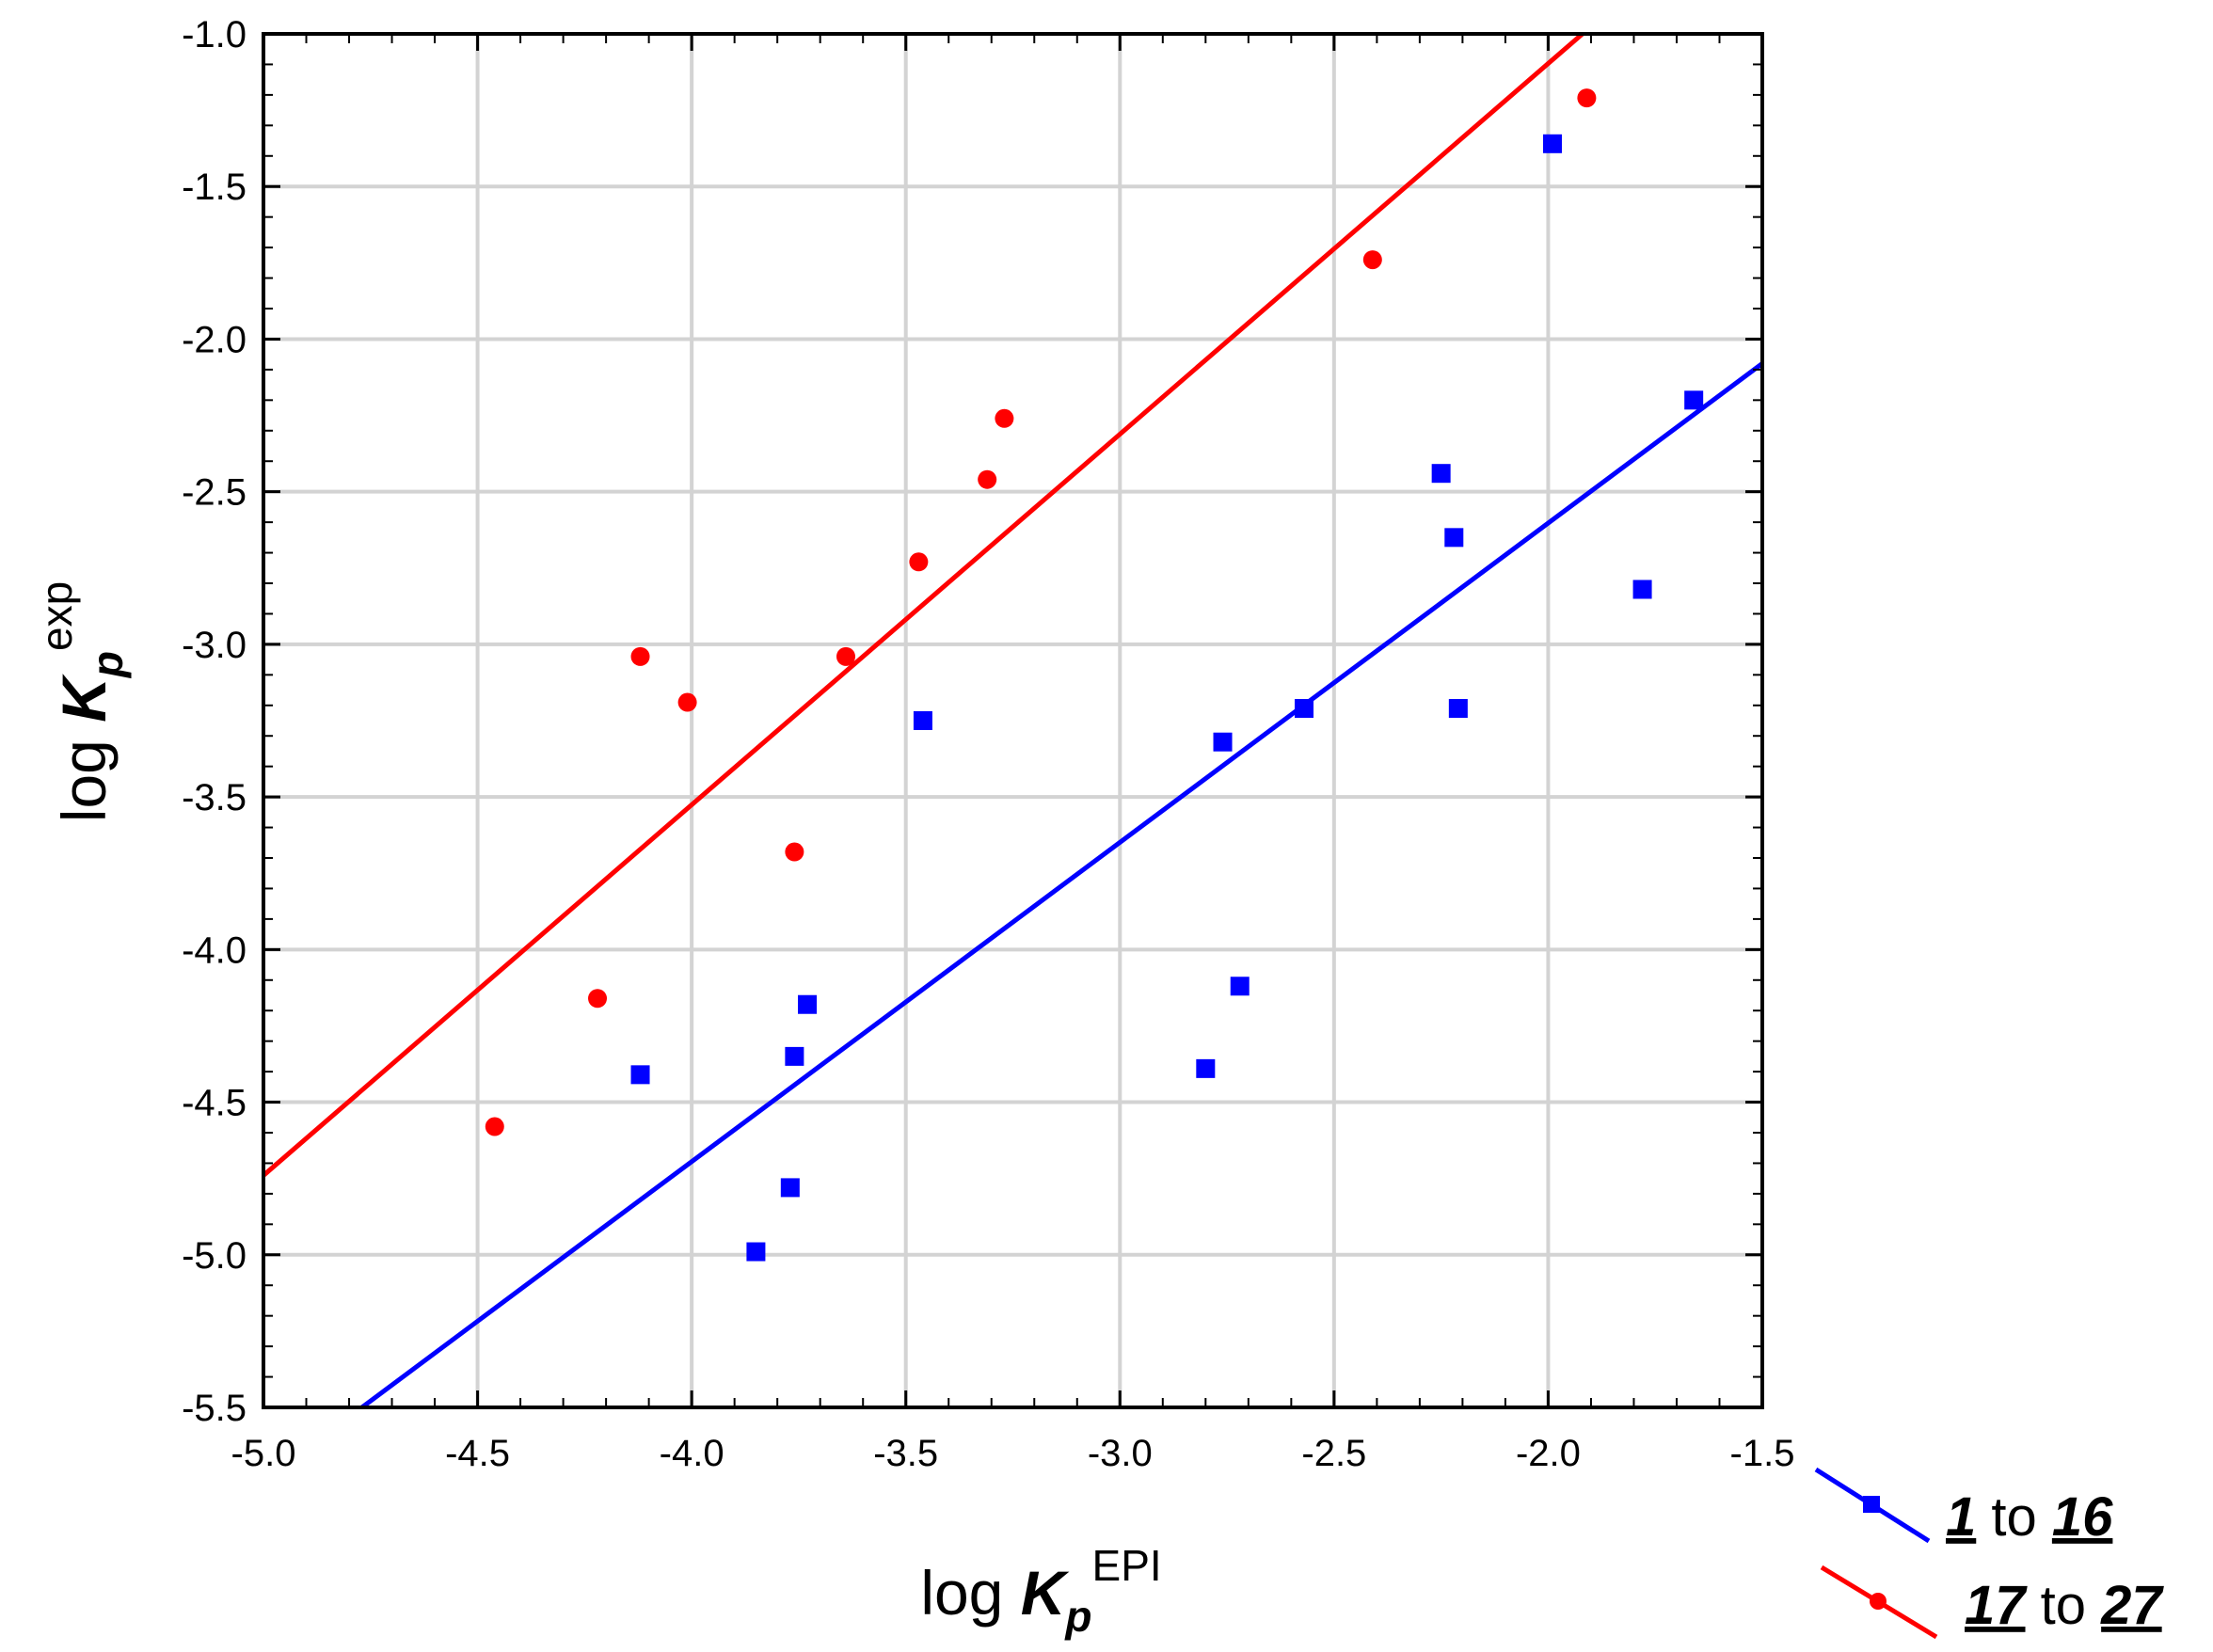 This screenshot has width=2213, height=1652. Describe the element at coordinates (84, 772) in the screenshot. I see `y-axis-title-prefix: log` at that location.